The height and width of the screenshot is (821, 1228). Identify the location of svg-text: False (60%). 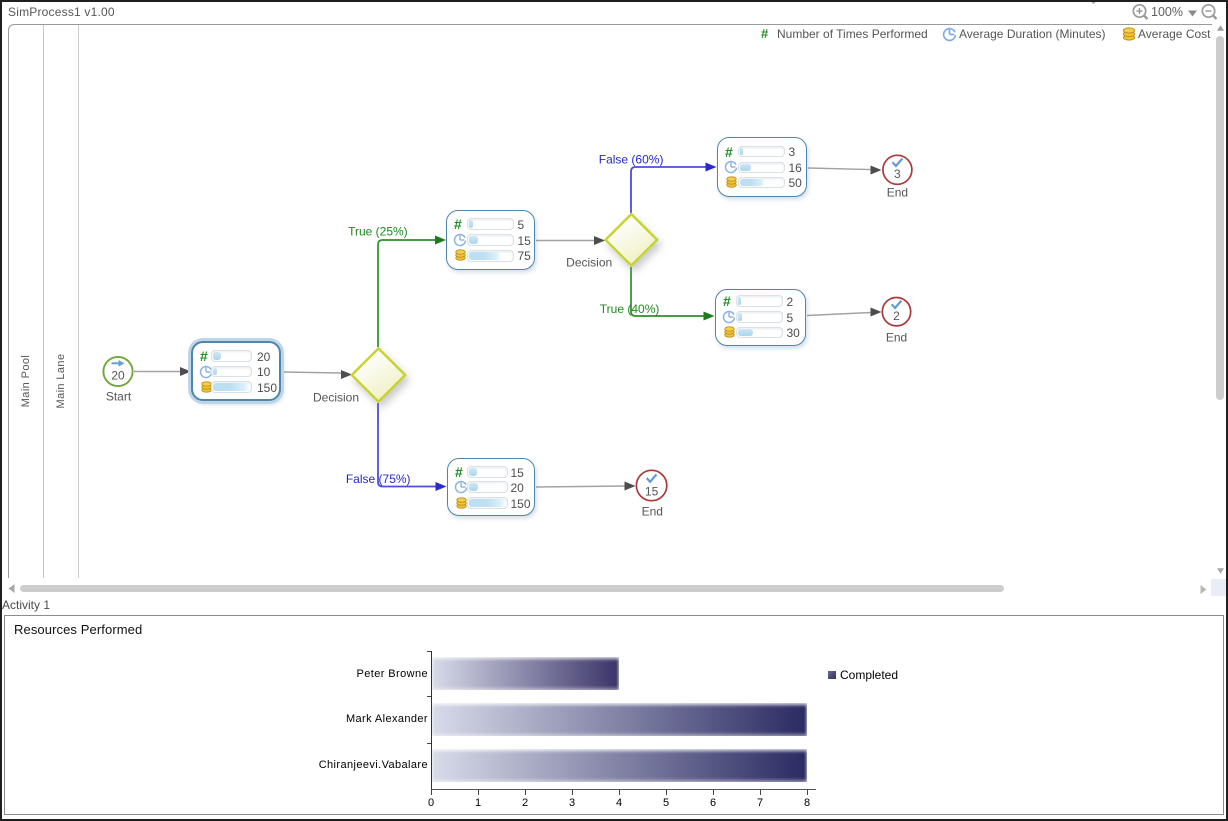
(631, 160).